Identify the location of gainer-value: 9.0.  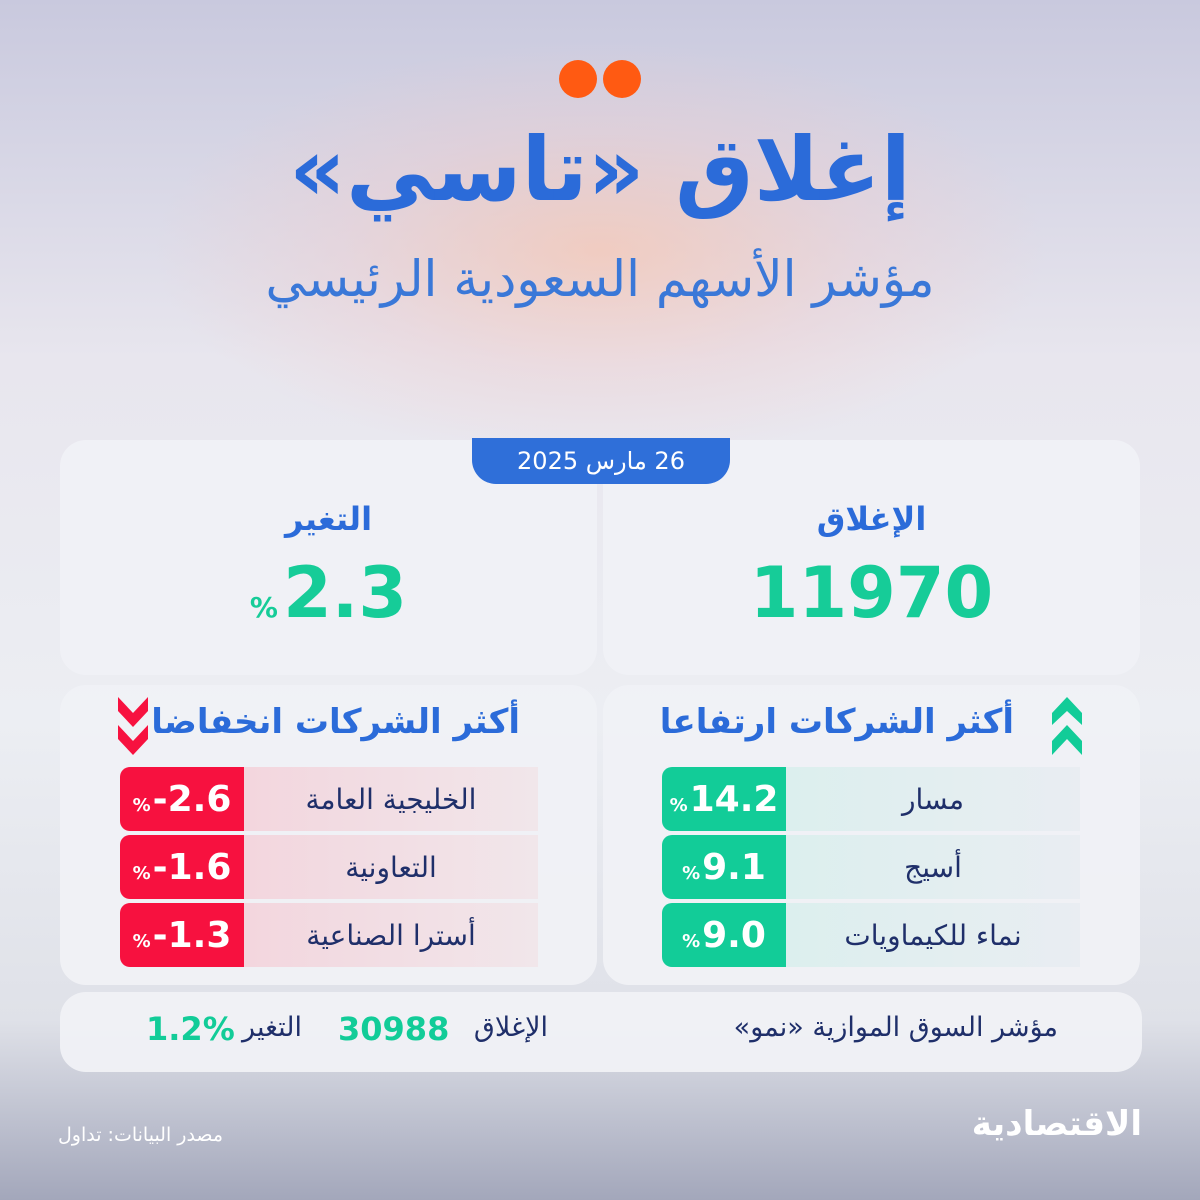
(734, 935).